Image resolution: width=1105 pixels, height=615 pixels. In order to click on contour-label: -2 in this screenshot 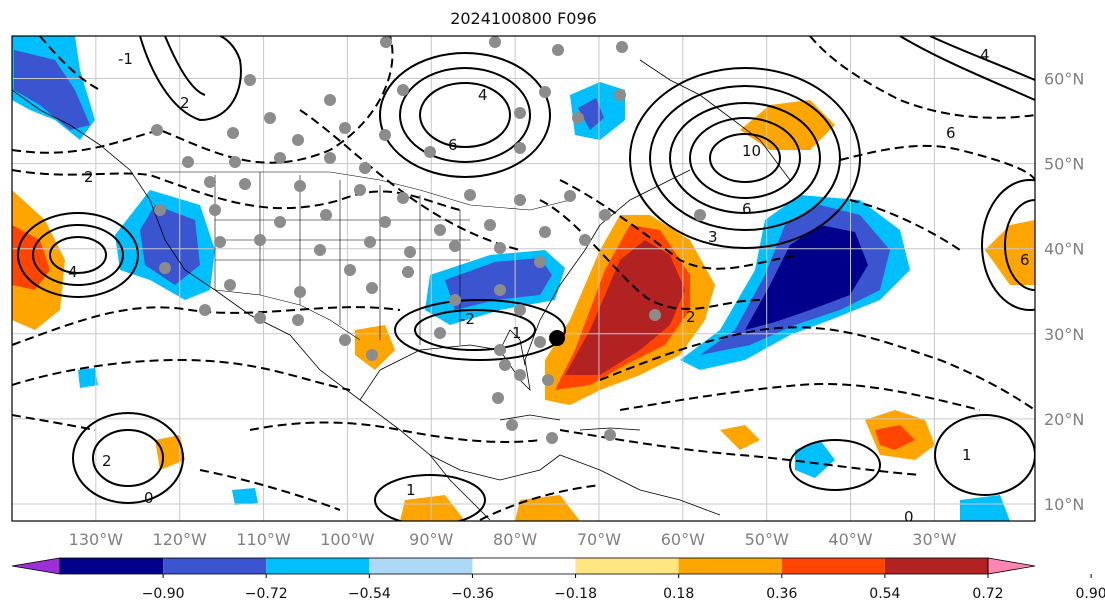, I will do `click(467, 319)`.